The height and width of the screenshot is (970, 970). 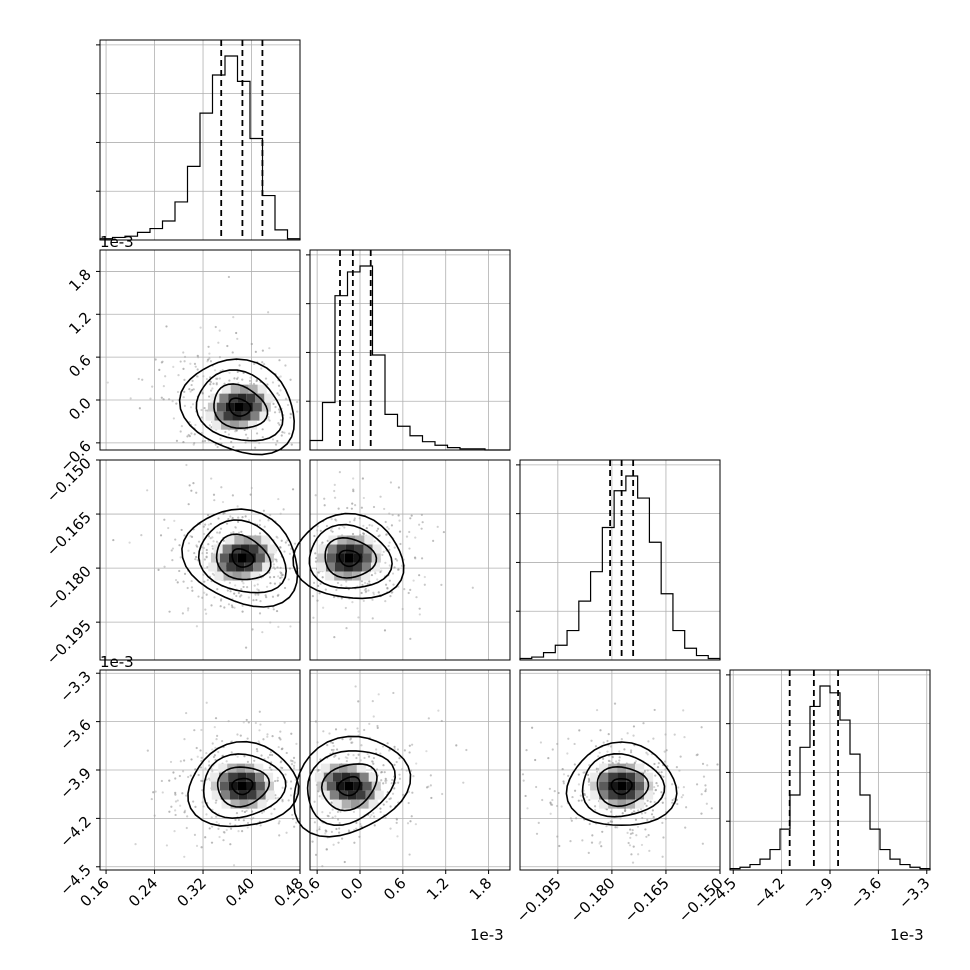 What do you see at coordinates (620, 560) in the screenshot?
I see `panel-frame` at bounding box center [620, 560].